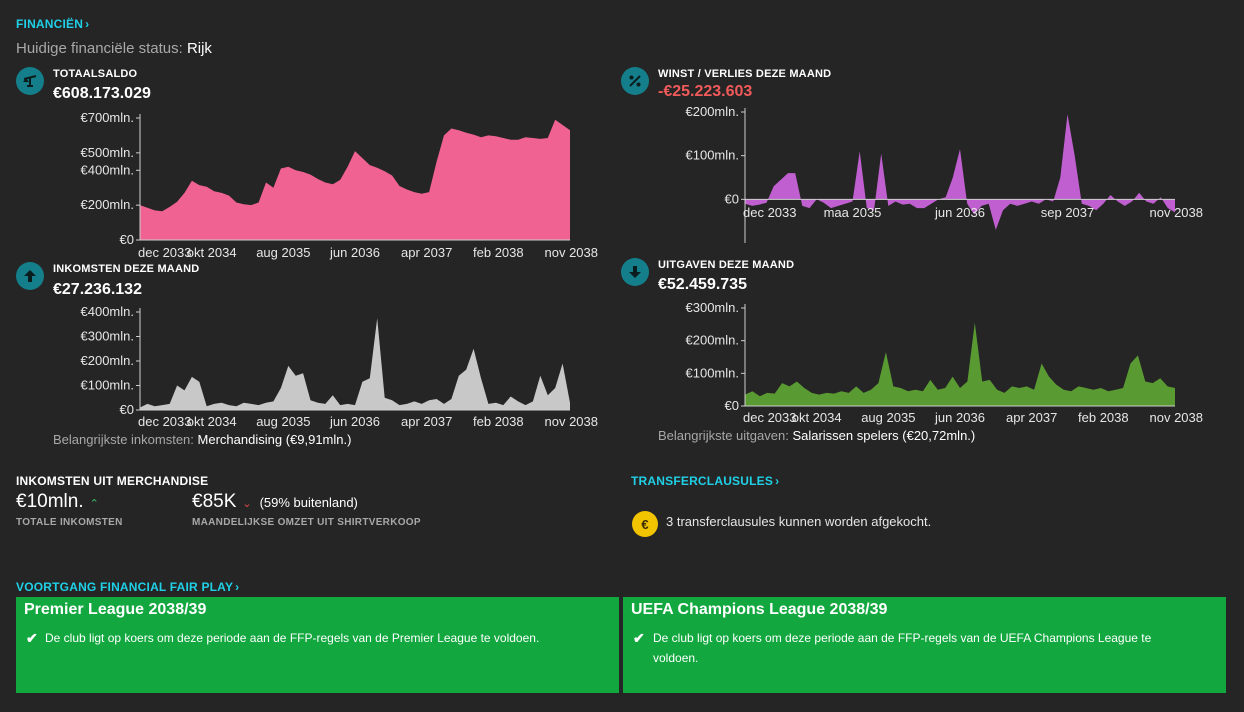 This screenshot has width=1244, height=712. What do you see at coordinates (107, 117) in the screenshot?
I see `y-tick-label: €700mln.` at bounding box center [107, 117].